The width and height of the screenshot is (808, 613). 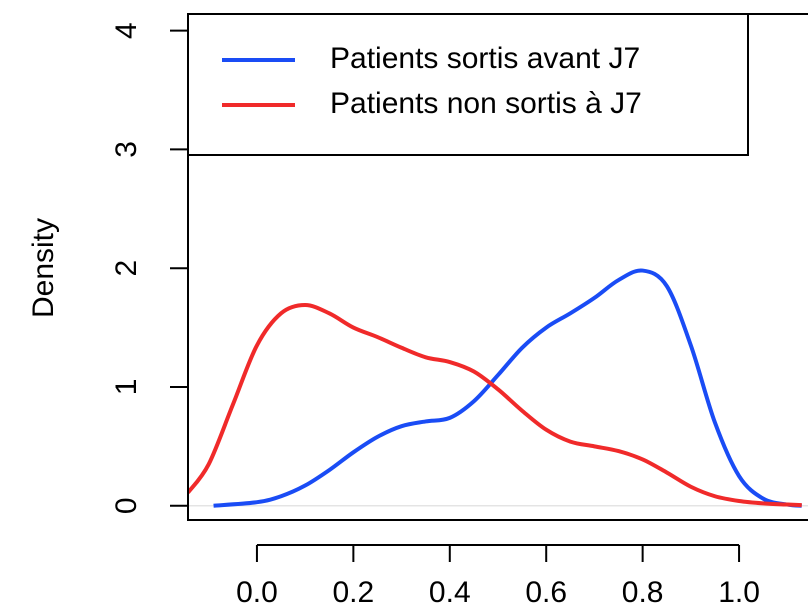 I want to click on x-tick-label: 0.4, so click(x=450, y=592).